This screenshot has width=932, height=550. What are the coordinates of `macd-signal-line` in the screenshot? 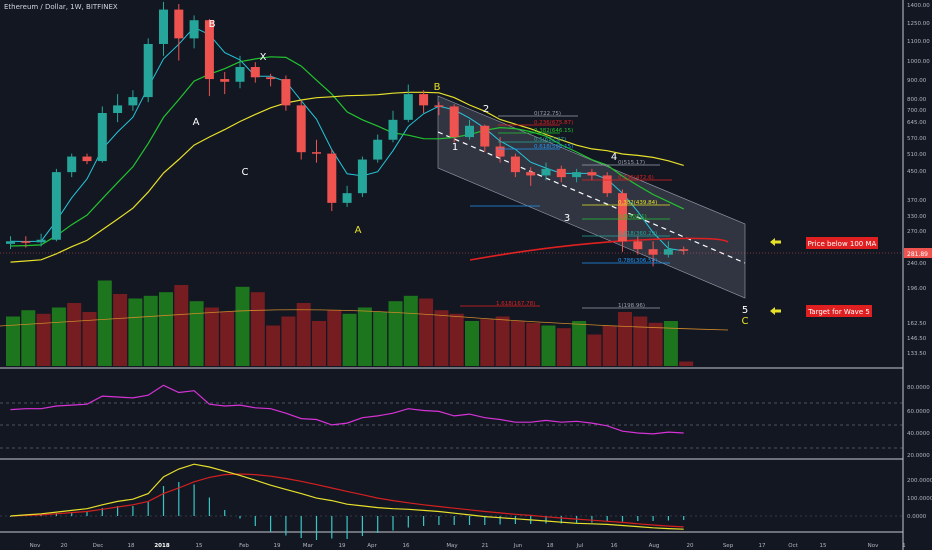 It's located at (347, 500).